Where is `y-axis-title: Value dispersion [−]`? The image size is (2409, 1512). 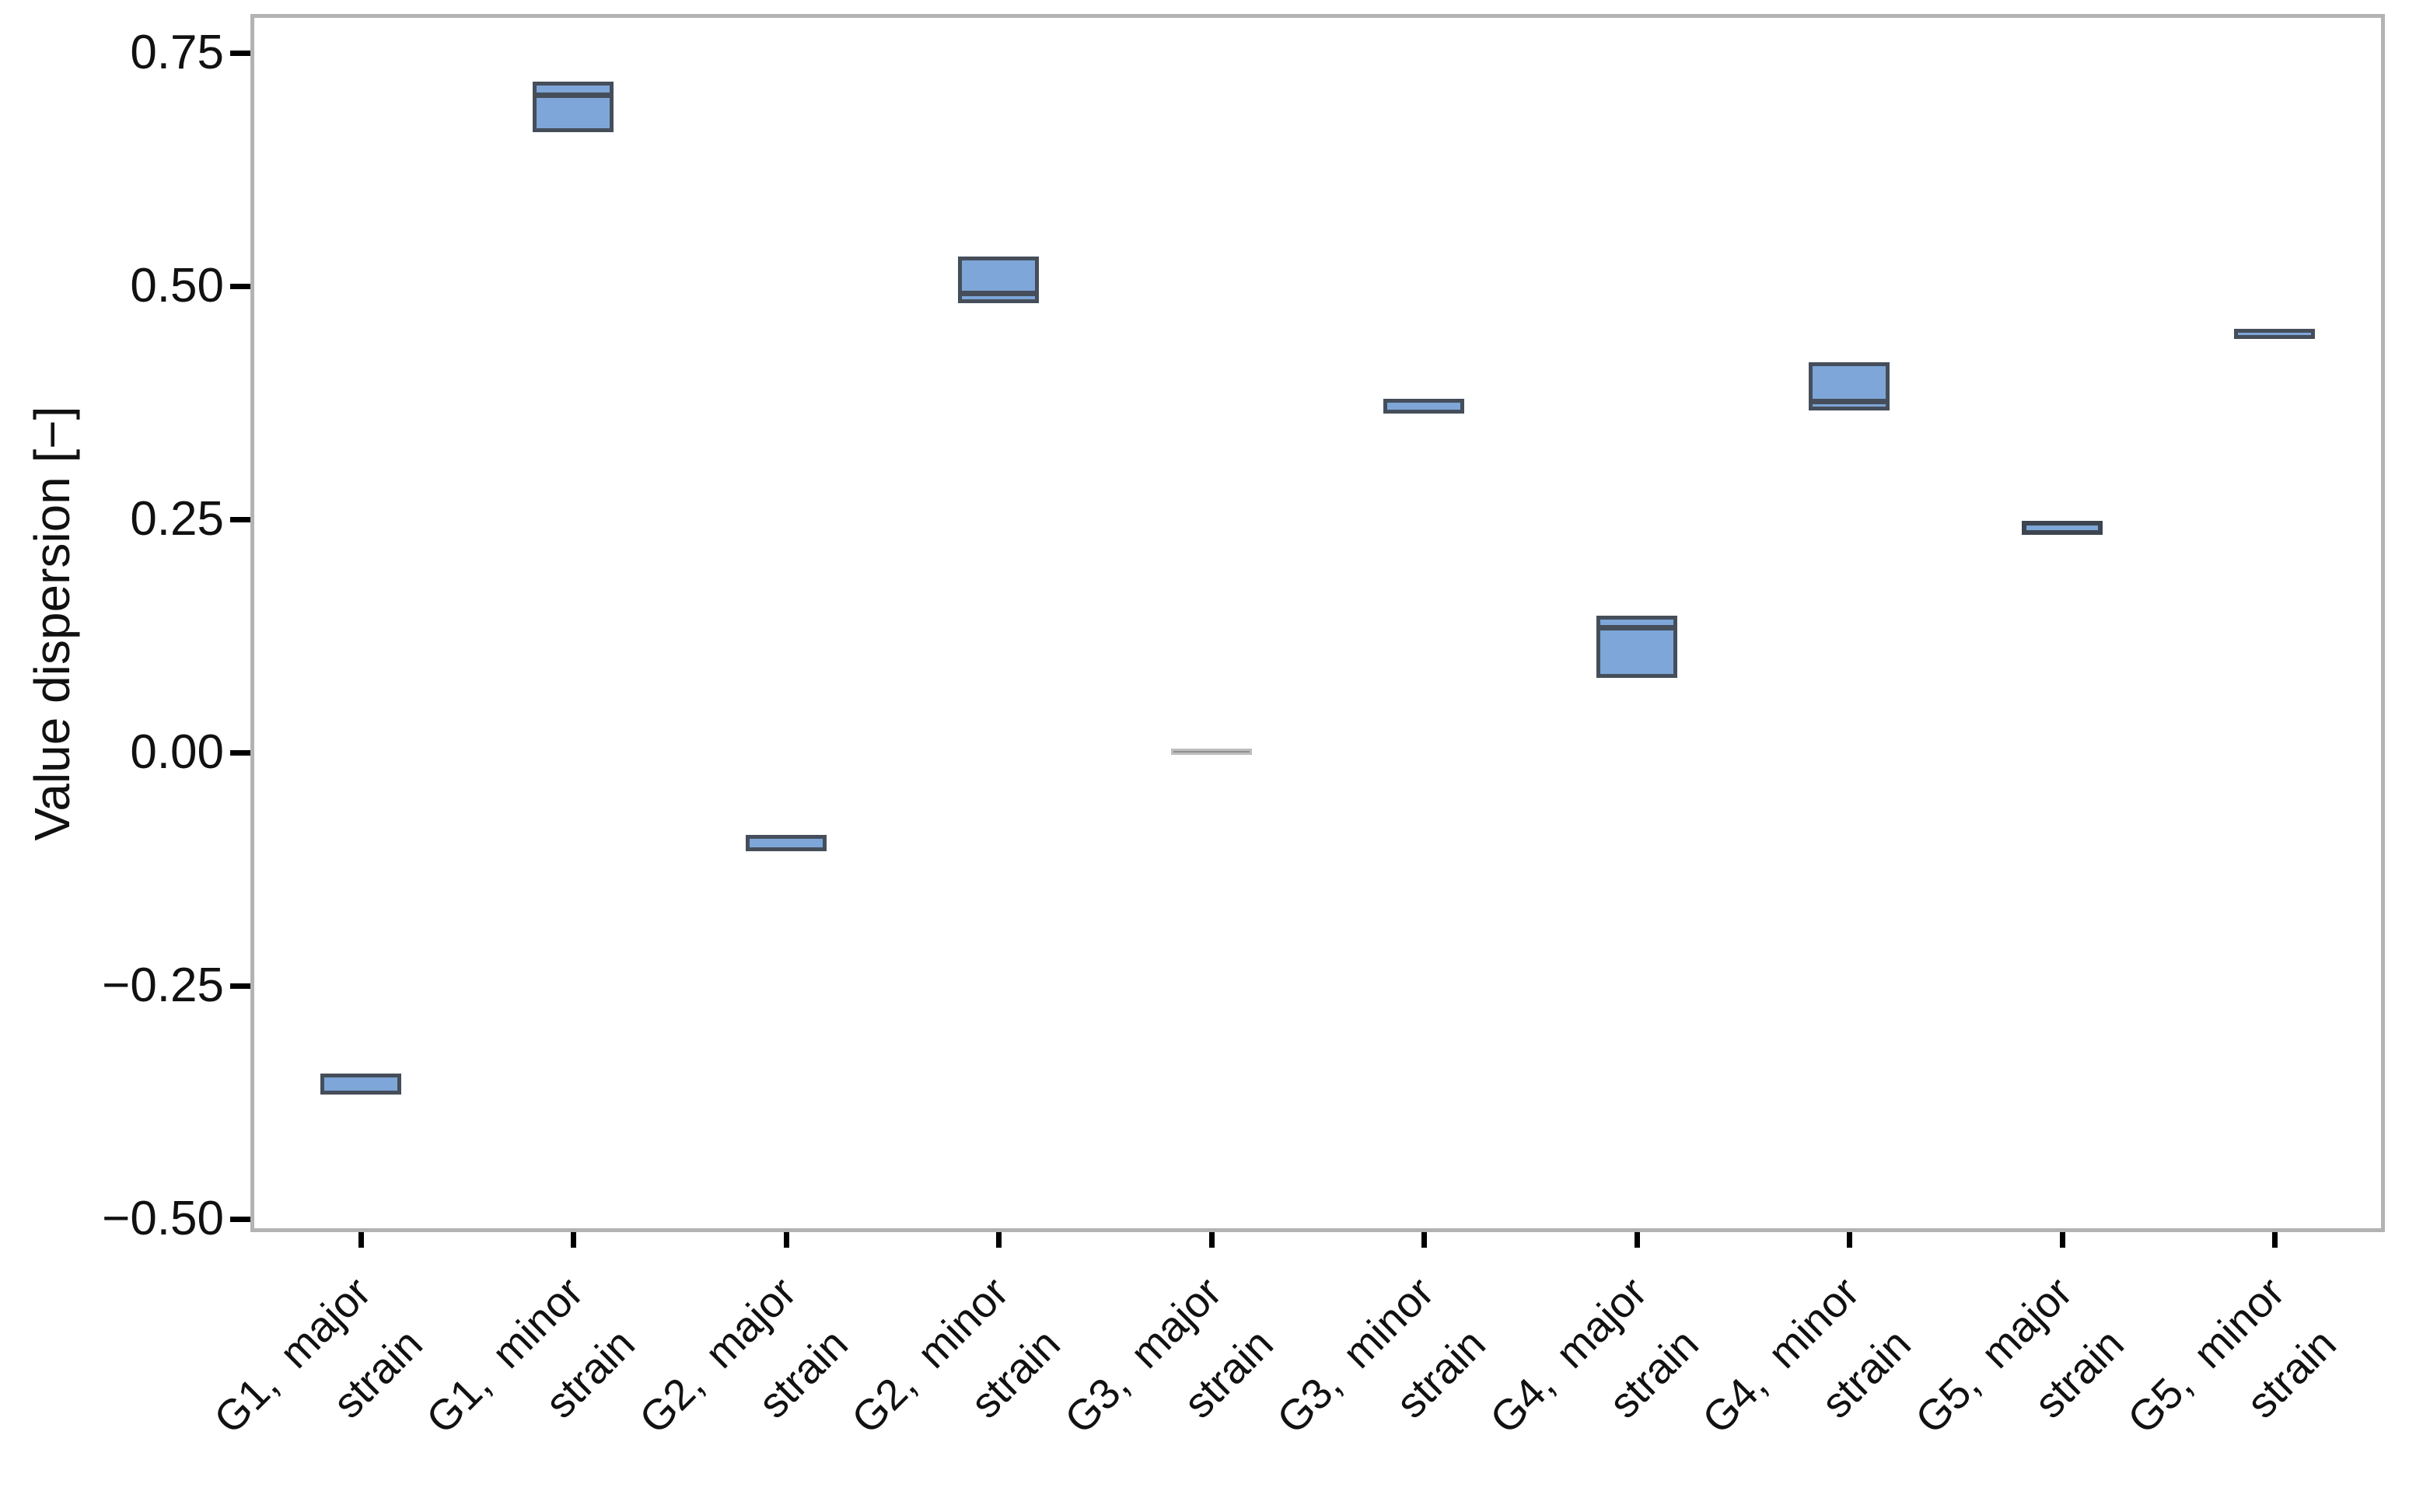
y-axis-title: Value dispersion [−] is located at coordinates (52, 623).